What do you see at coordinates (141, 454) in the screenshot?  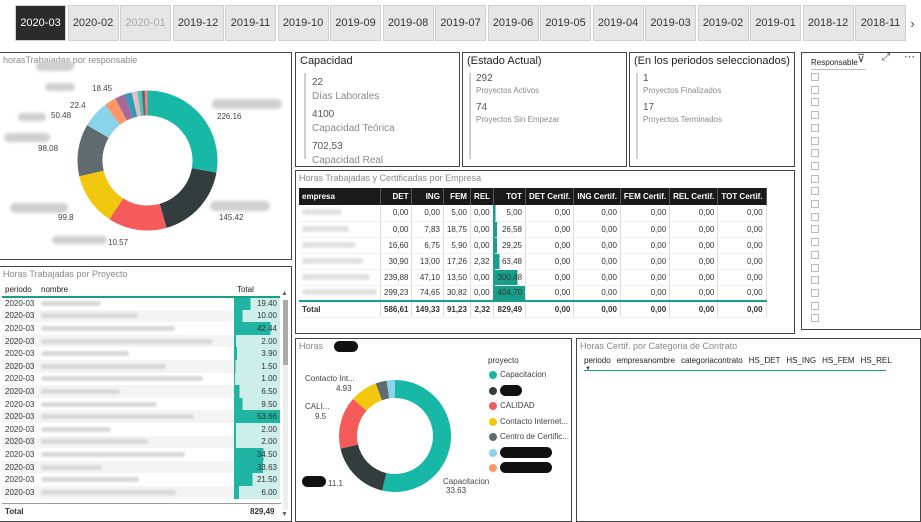 I see `table-row: 2020-03 34.50` at bounding box center [141, 454].